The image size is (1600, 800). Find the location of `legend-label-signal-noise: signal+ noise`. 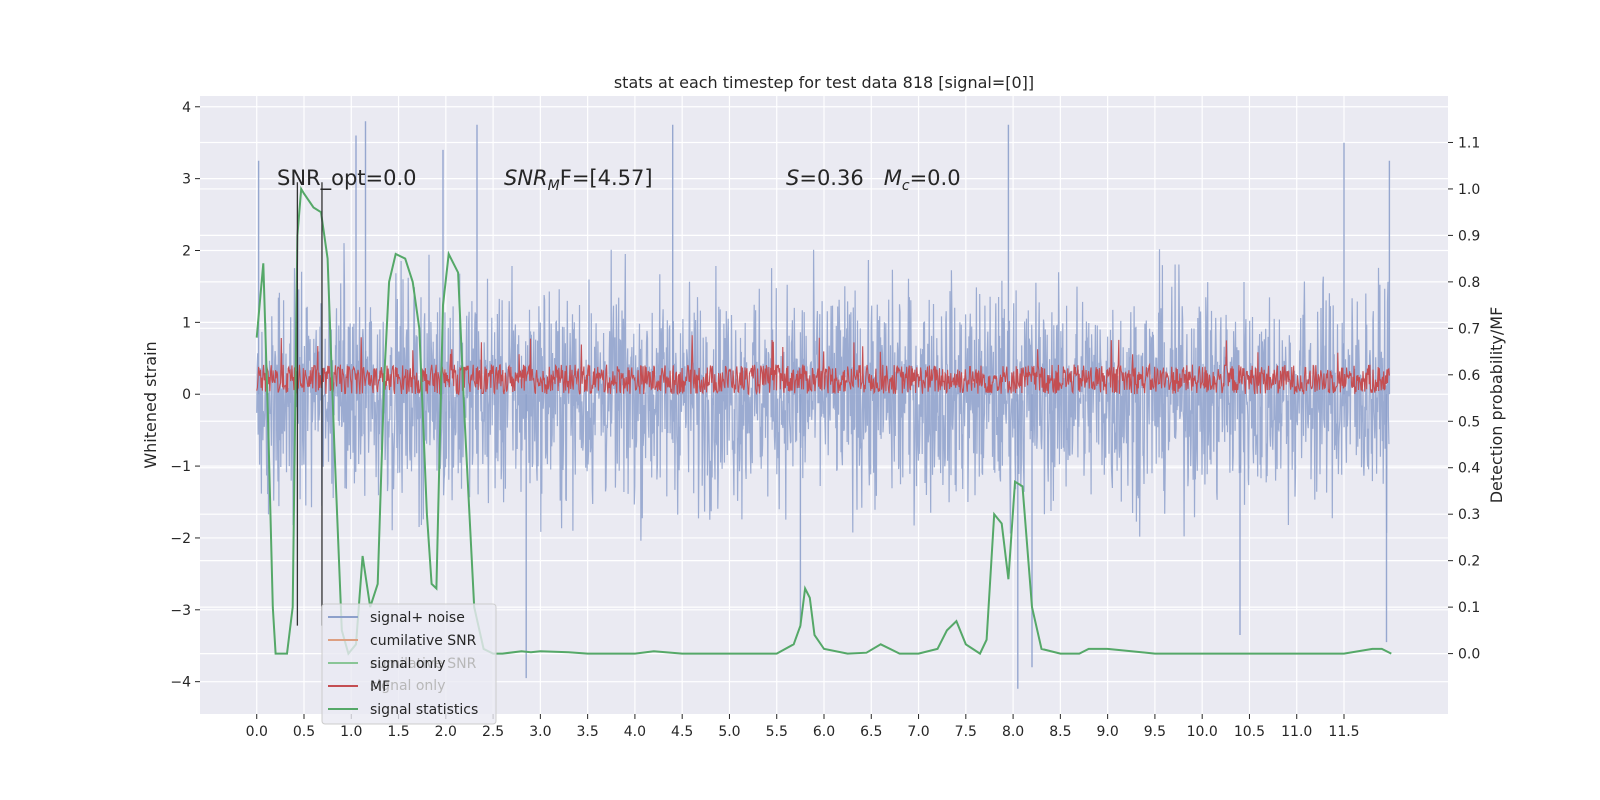

legend-label-signal-noise: signal+ noise is located at coordinates (417, 618).